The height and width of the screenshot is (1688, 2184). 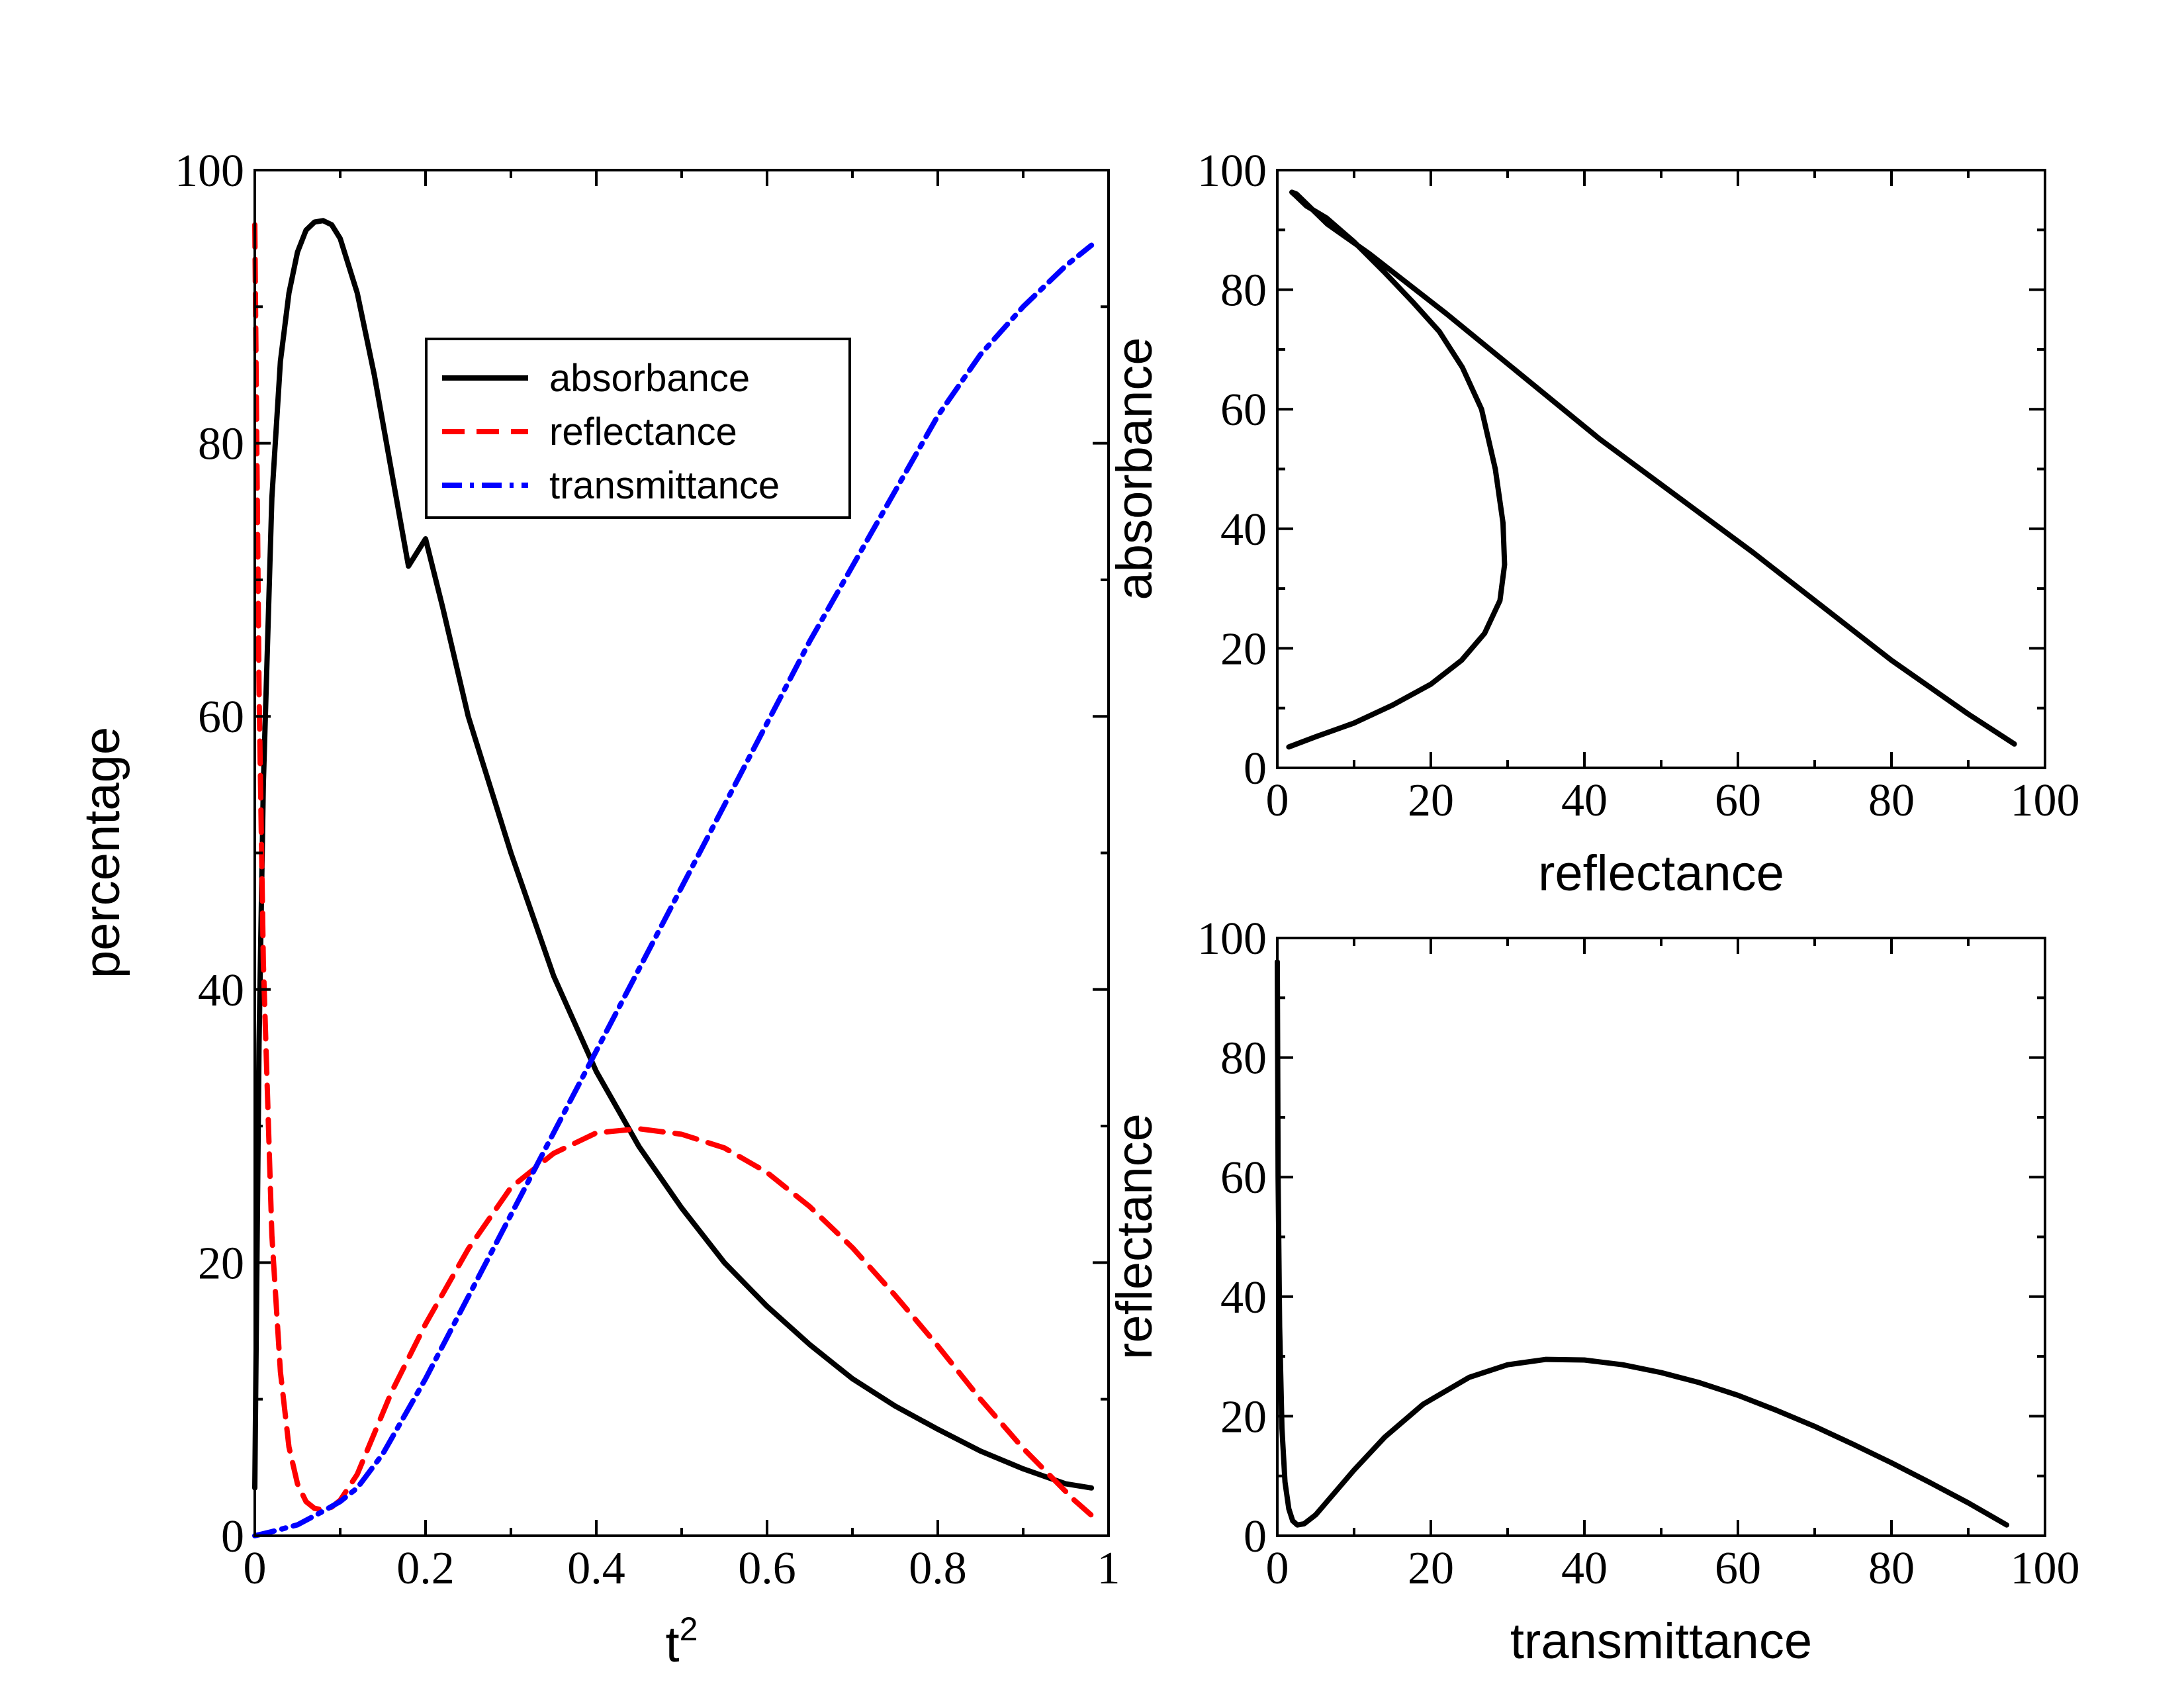 What do you see at coordinates (1277, 1568) in the screenshot?
I see `br-x-tick-label: 0` at bounding box center [1277, 1568].